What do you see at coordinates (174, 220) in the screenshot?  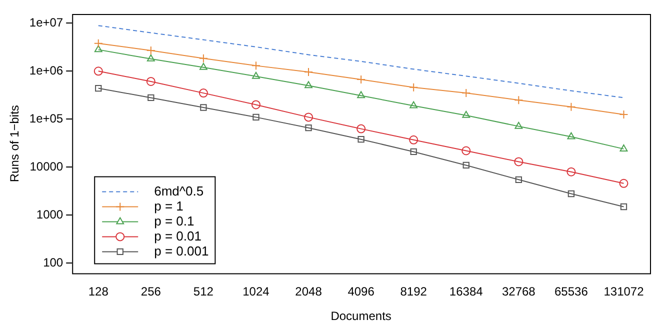 I see `legend-label: p = 0.1` at bounding box center [174, 220].